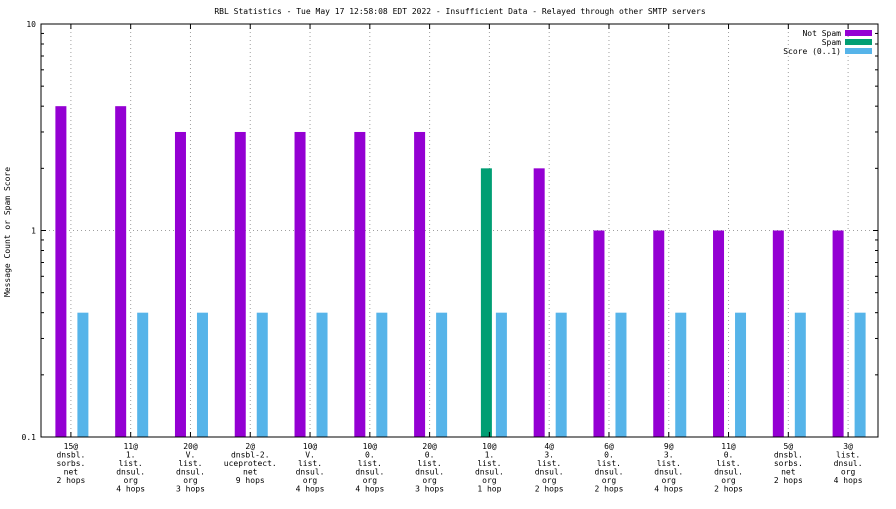 This screenshot has height=509, width=896. I want to click on x-tick-label: 10@ V. list. dnsul. org 4 hops, so click(310, 468).